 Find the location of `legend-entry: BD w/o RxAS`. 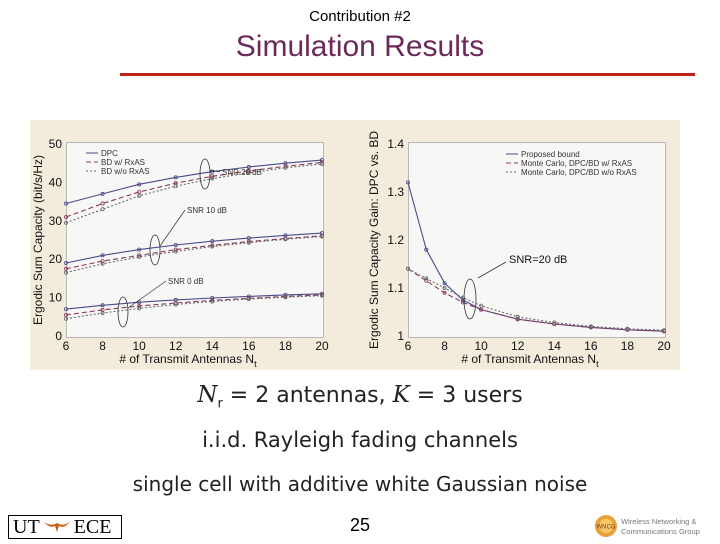

legend-entry: BD w/o RxAS is located at coordinates (125, 171).